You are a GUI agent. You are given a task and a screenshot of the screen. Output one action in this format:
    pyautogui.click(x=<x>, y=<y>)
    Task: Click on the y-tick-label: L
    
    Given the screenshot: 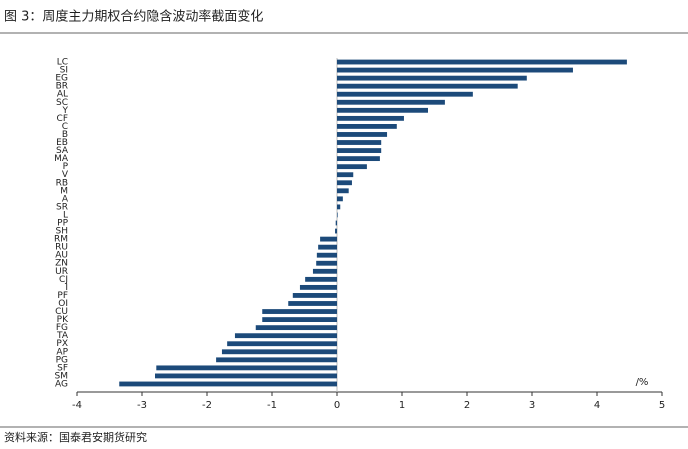 What is the action you would take?
    pyautogui.click(x=65, y=215)
    